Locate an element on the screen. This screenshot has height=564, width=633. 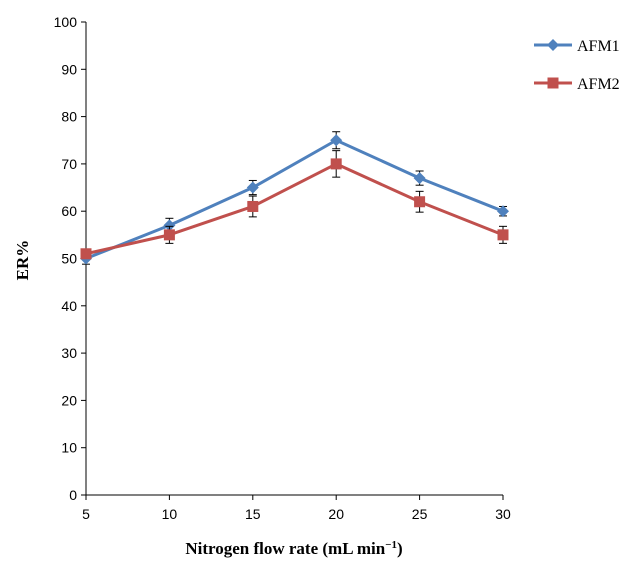
y-tick-label: 60 is located at coordinates (69, 211).